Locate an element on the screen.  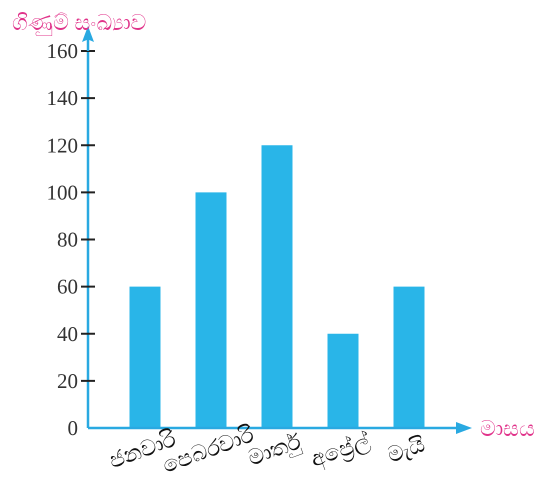
x-tick-label: මැයි is located at coordinates (406, 449).